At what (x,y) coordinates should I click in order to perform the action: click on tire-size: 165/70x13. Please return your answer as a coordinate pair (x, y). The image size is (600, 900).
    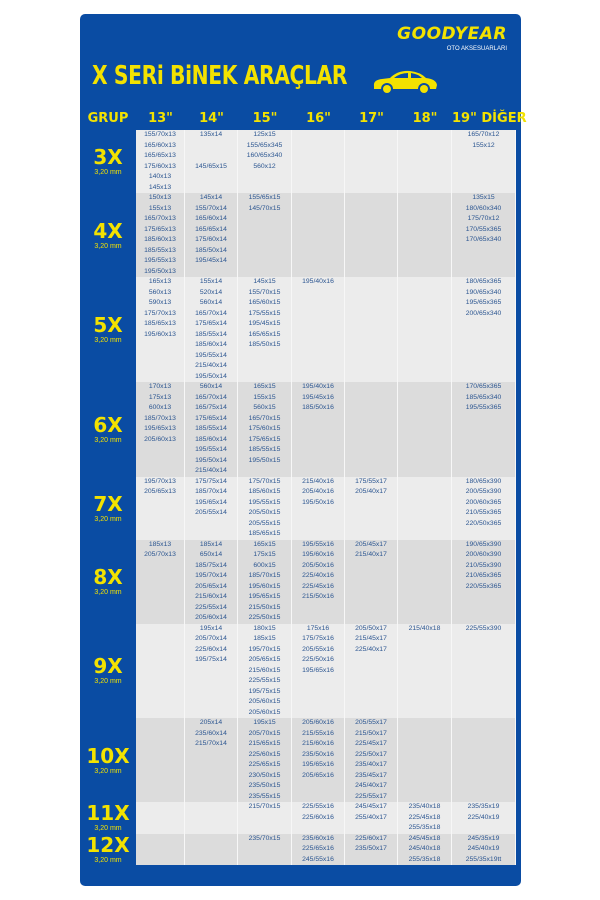
    Looking at the image, I should click on (160, 218).